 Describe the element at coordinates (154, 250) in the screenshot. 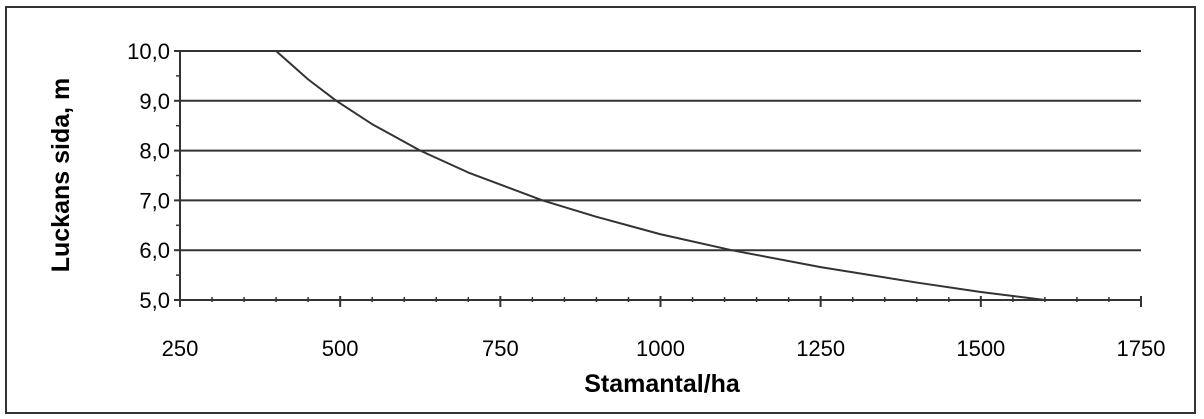

I see `y-tick-label: 6,0` at that location.